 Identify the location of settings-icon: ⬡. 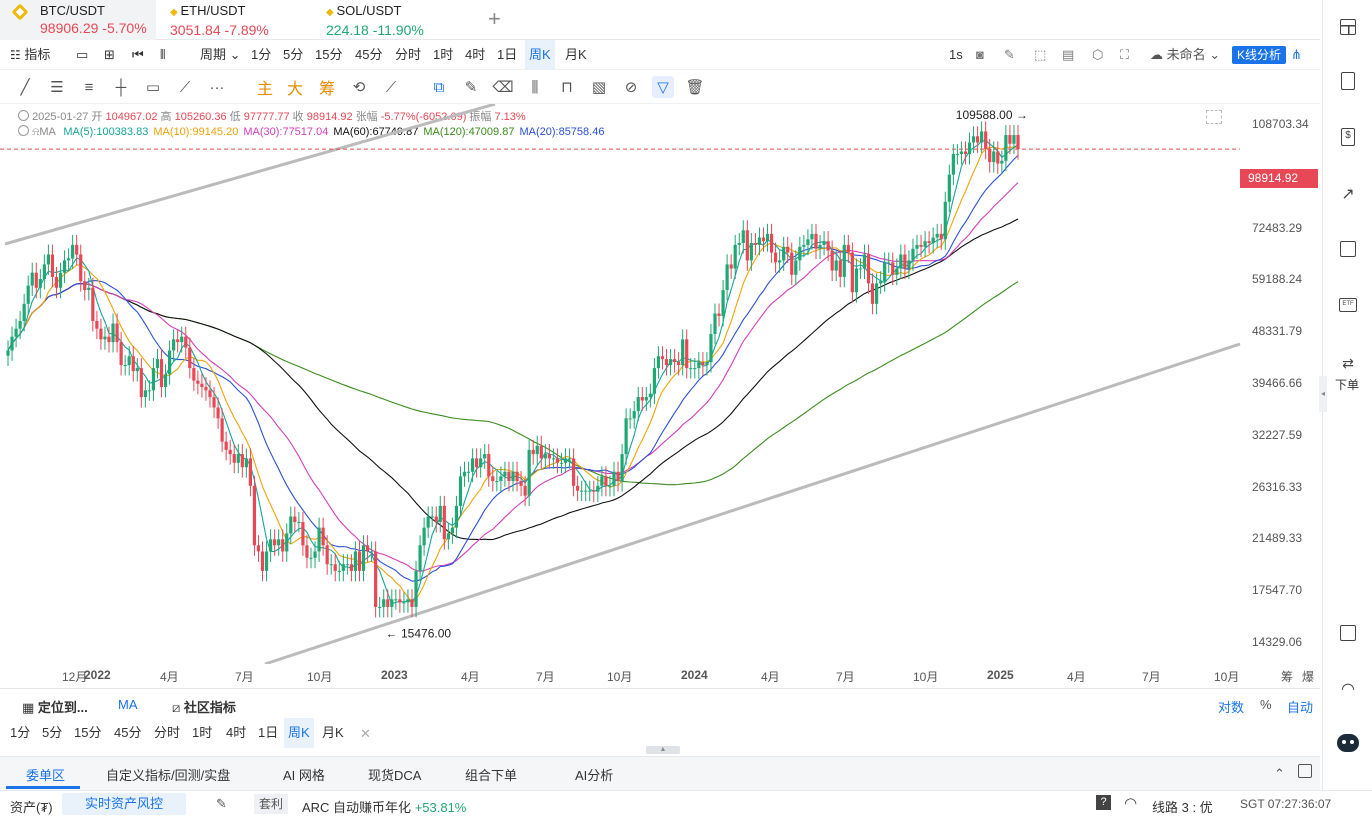
(1098, 54).